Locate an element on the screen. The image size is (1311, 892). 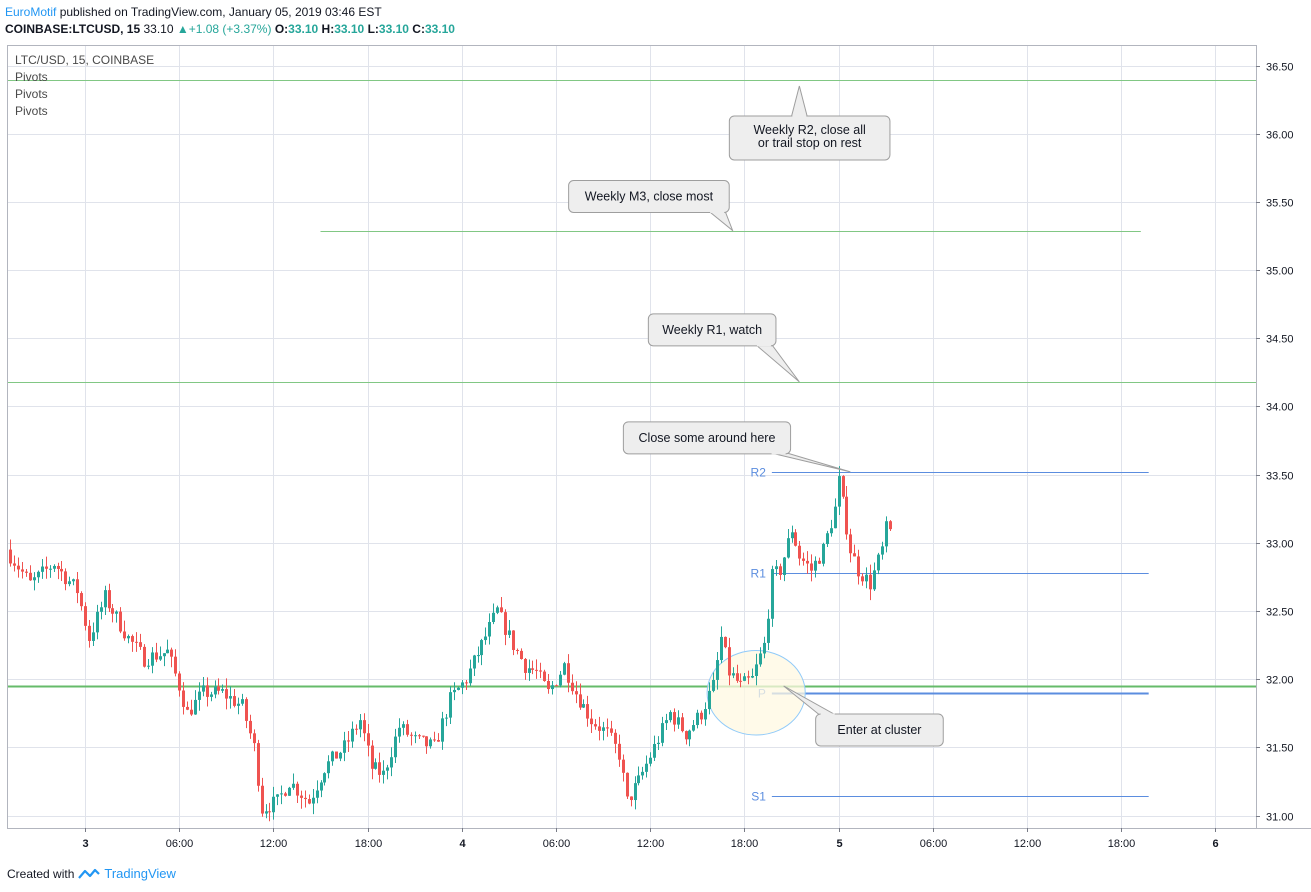
tradingview-brand: TradingView is located at coordinates (140, 873).